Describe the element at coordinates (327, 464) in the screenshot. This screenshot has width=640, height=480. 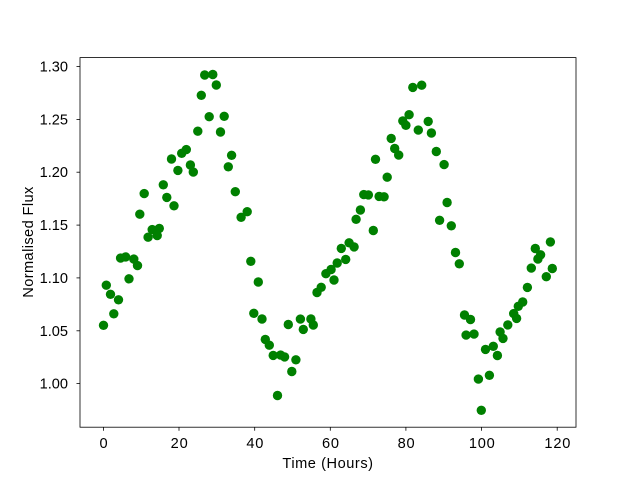
I see `svg-text: Time (Hours)` at that location.